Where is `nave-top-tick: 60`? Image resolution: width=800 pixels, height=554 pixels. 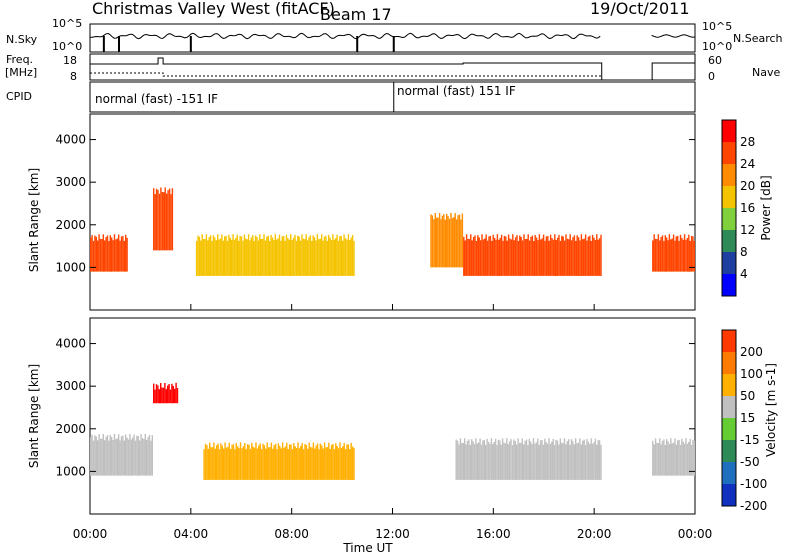 nave-top-tick: 60 is located at coordinates (715, 60).